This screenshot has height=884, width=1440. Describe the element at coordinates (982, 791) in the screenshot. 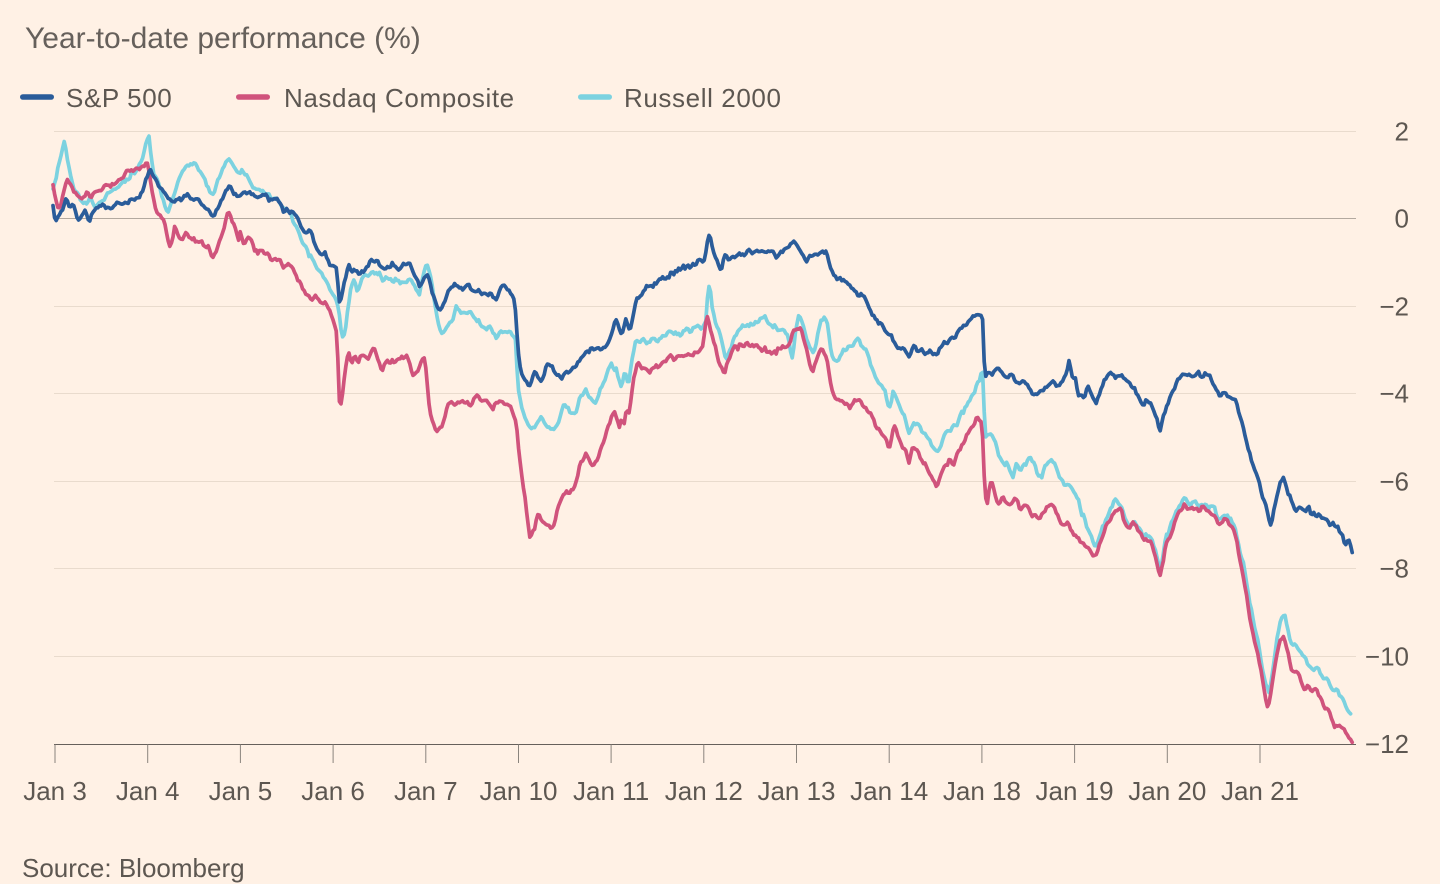

I see `svg-text: Jan 18` at that location.